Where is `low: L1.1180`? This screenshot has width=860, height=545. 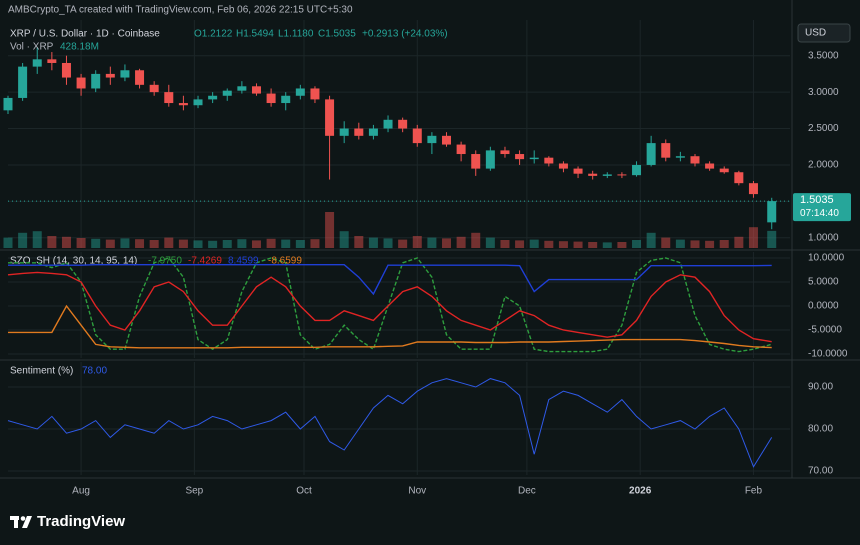 low: L1.1180 is located at coordinates (296, 34).